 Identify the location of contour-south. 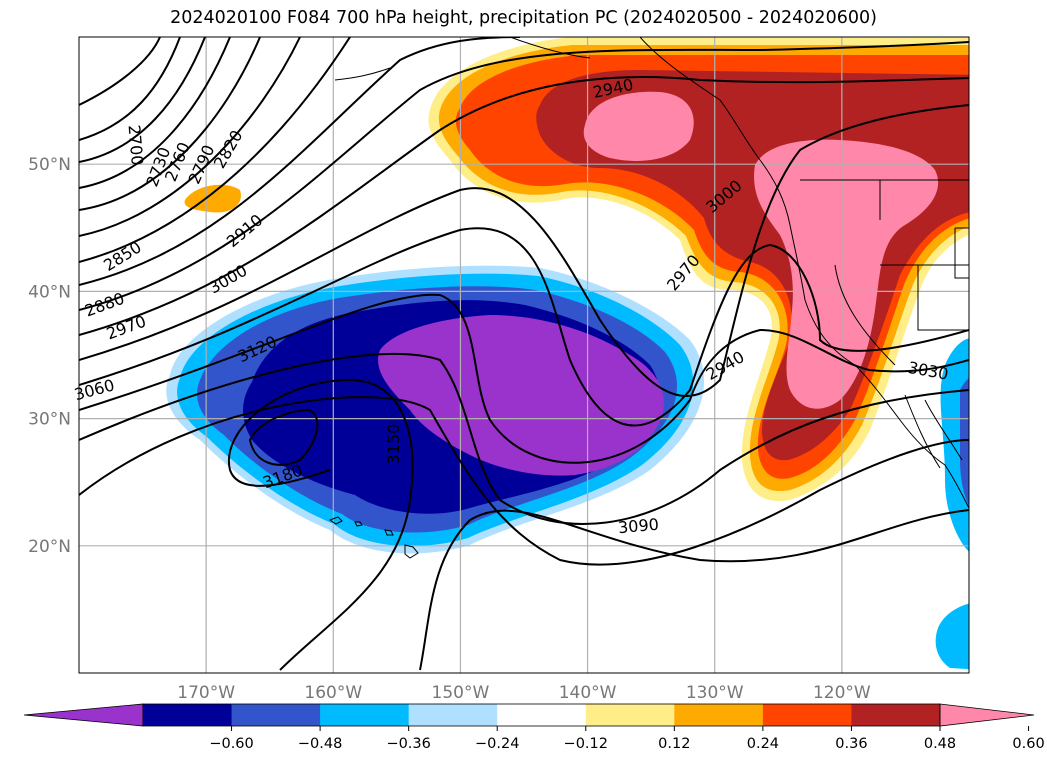
(694, 590).